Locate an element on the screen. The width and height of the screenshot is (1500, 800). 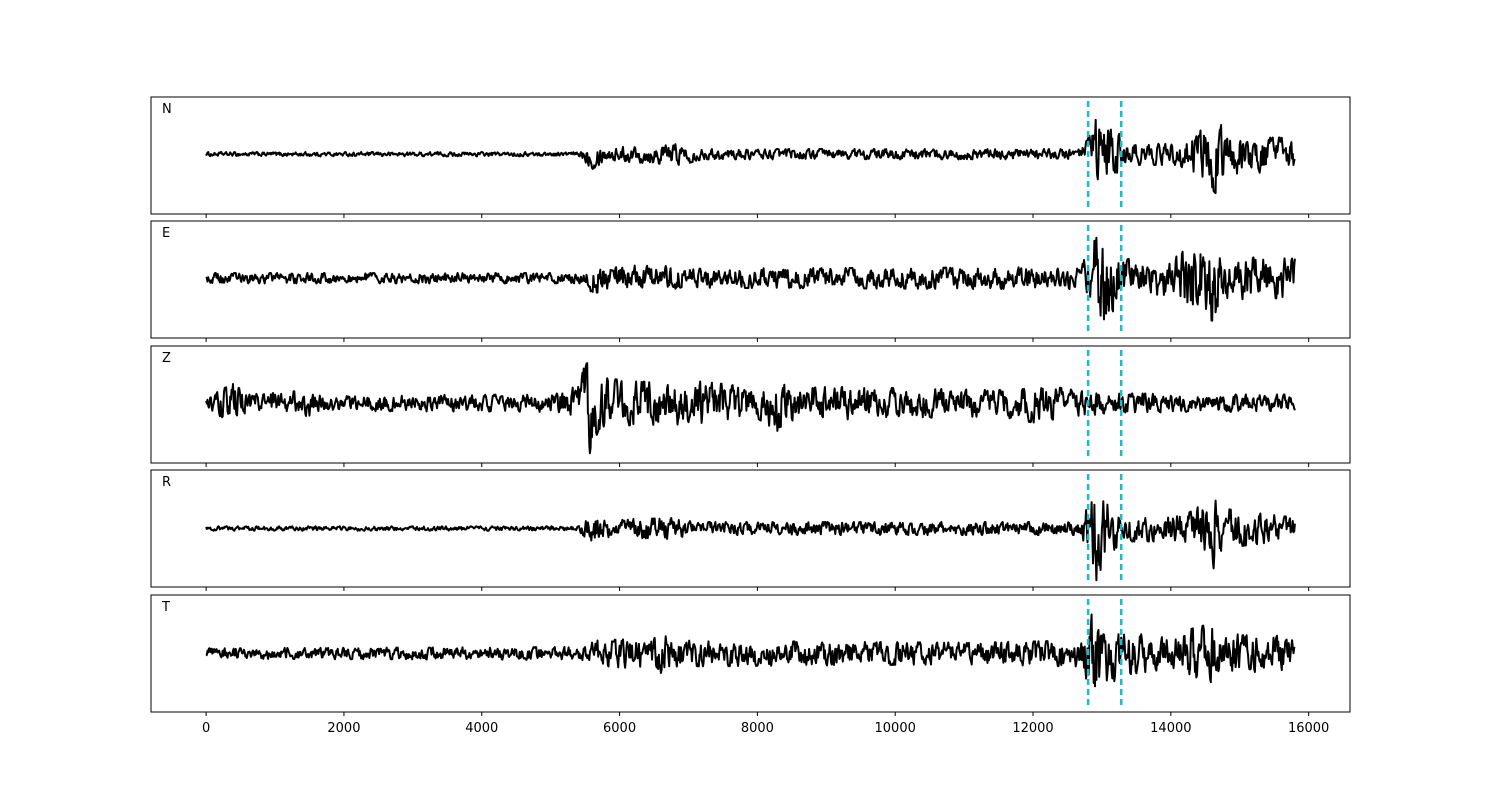
trace-panel-e: E is located at coordinates (750, 281).